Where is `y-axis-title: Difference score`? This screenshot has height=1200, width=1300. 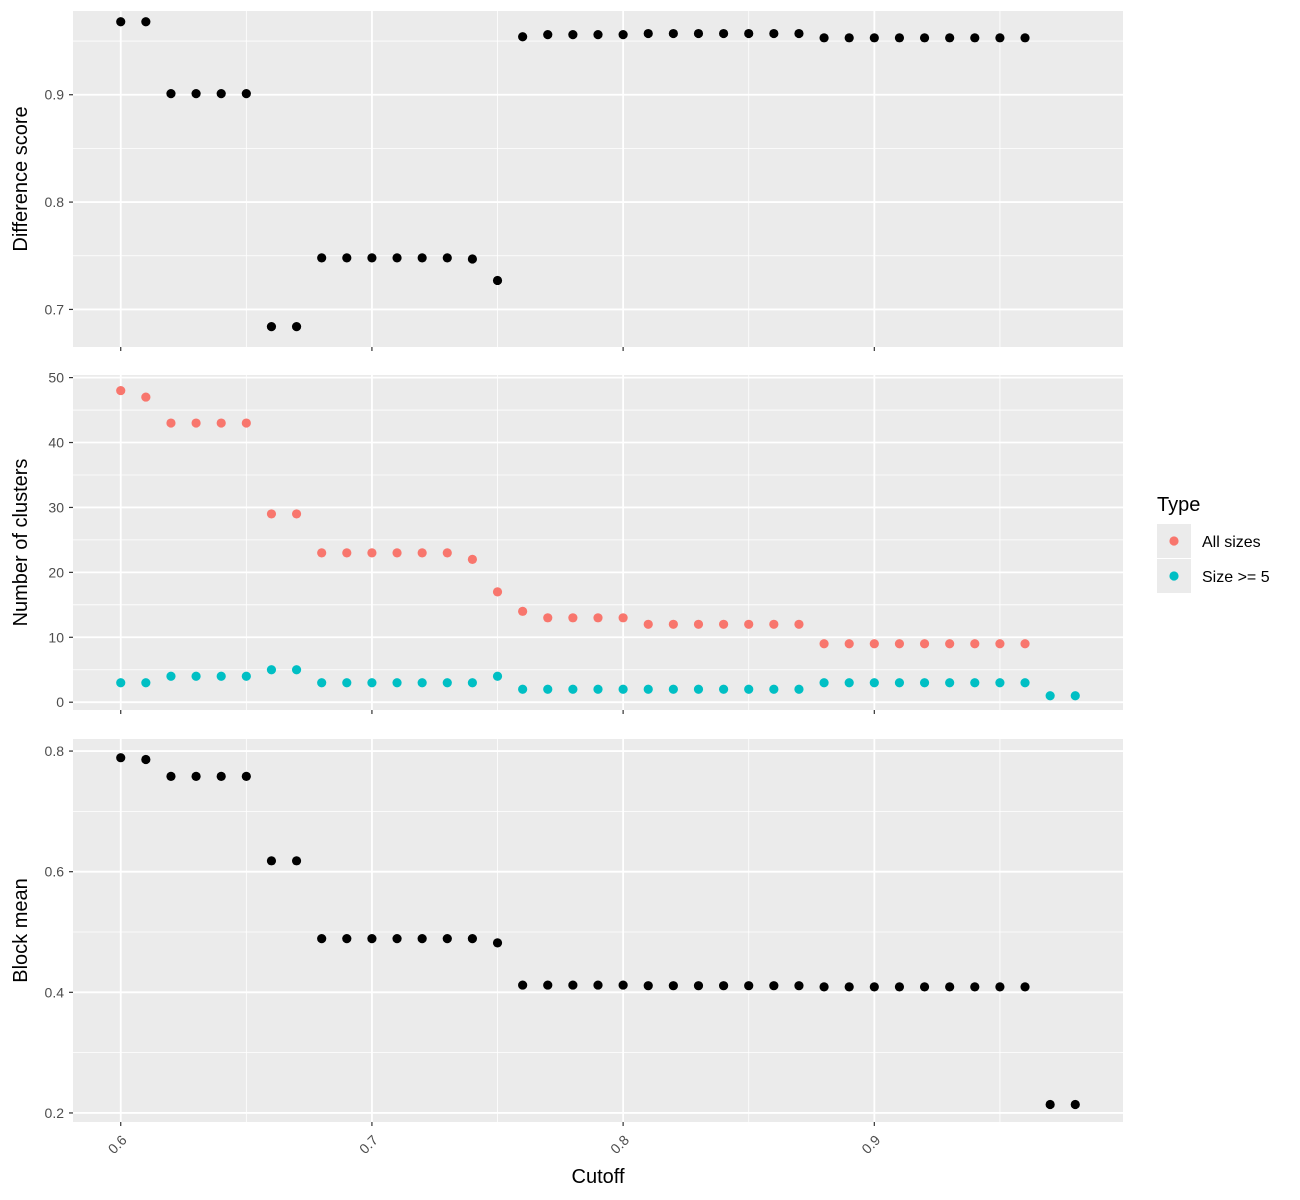 y-axis-title: Difference score is located at coordinates (21, 178).